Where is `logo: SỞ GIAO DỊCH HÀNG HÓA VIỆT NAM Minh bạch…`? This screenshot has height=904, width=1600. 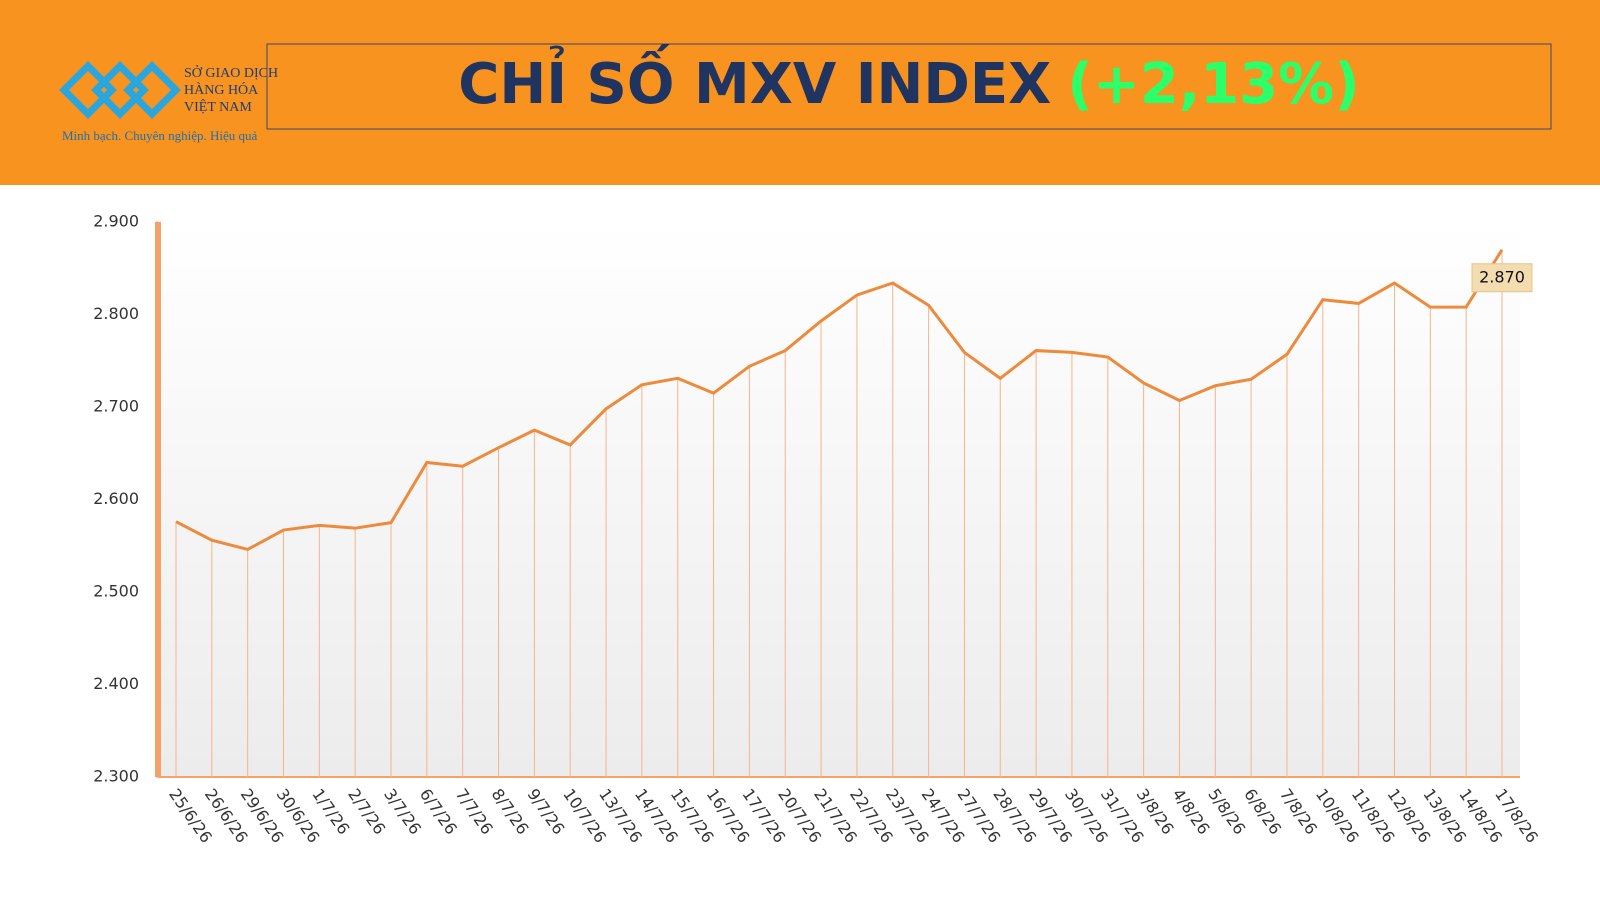
logo: SỞ GIAO DỊCH HÀNG HÓA VIỆT NAM Minh bạch… is located at coordinates (168, 102).